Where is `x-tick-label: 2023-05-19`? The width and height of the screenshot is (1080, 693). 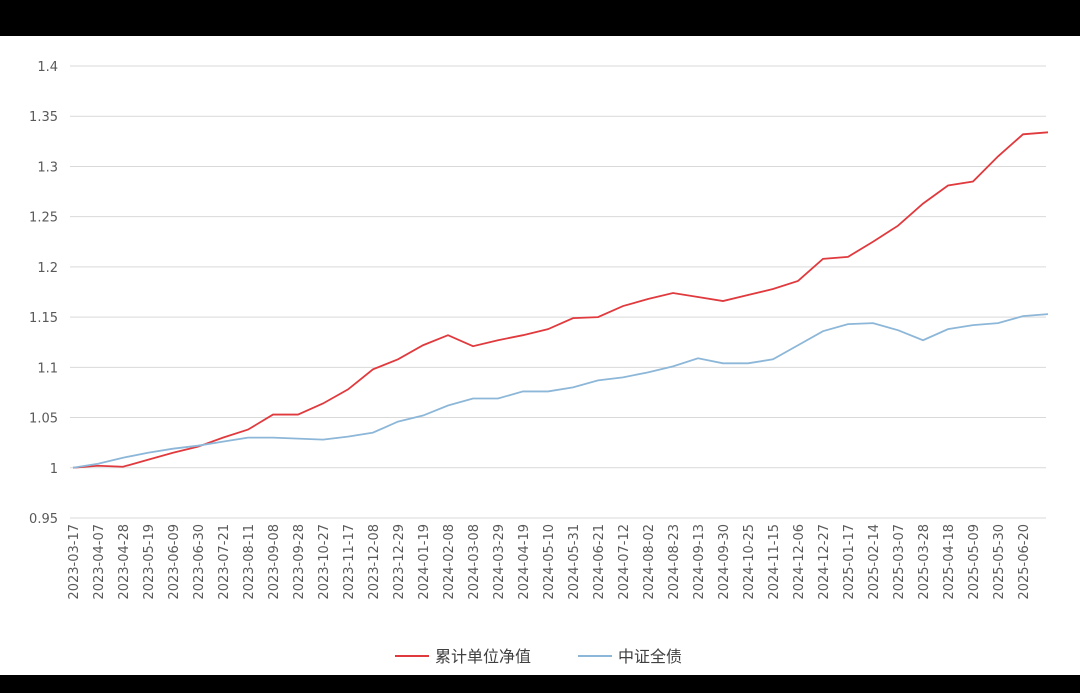
x-tick-label: 2023-05-19 is located at coordinates (149, 562).